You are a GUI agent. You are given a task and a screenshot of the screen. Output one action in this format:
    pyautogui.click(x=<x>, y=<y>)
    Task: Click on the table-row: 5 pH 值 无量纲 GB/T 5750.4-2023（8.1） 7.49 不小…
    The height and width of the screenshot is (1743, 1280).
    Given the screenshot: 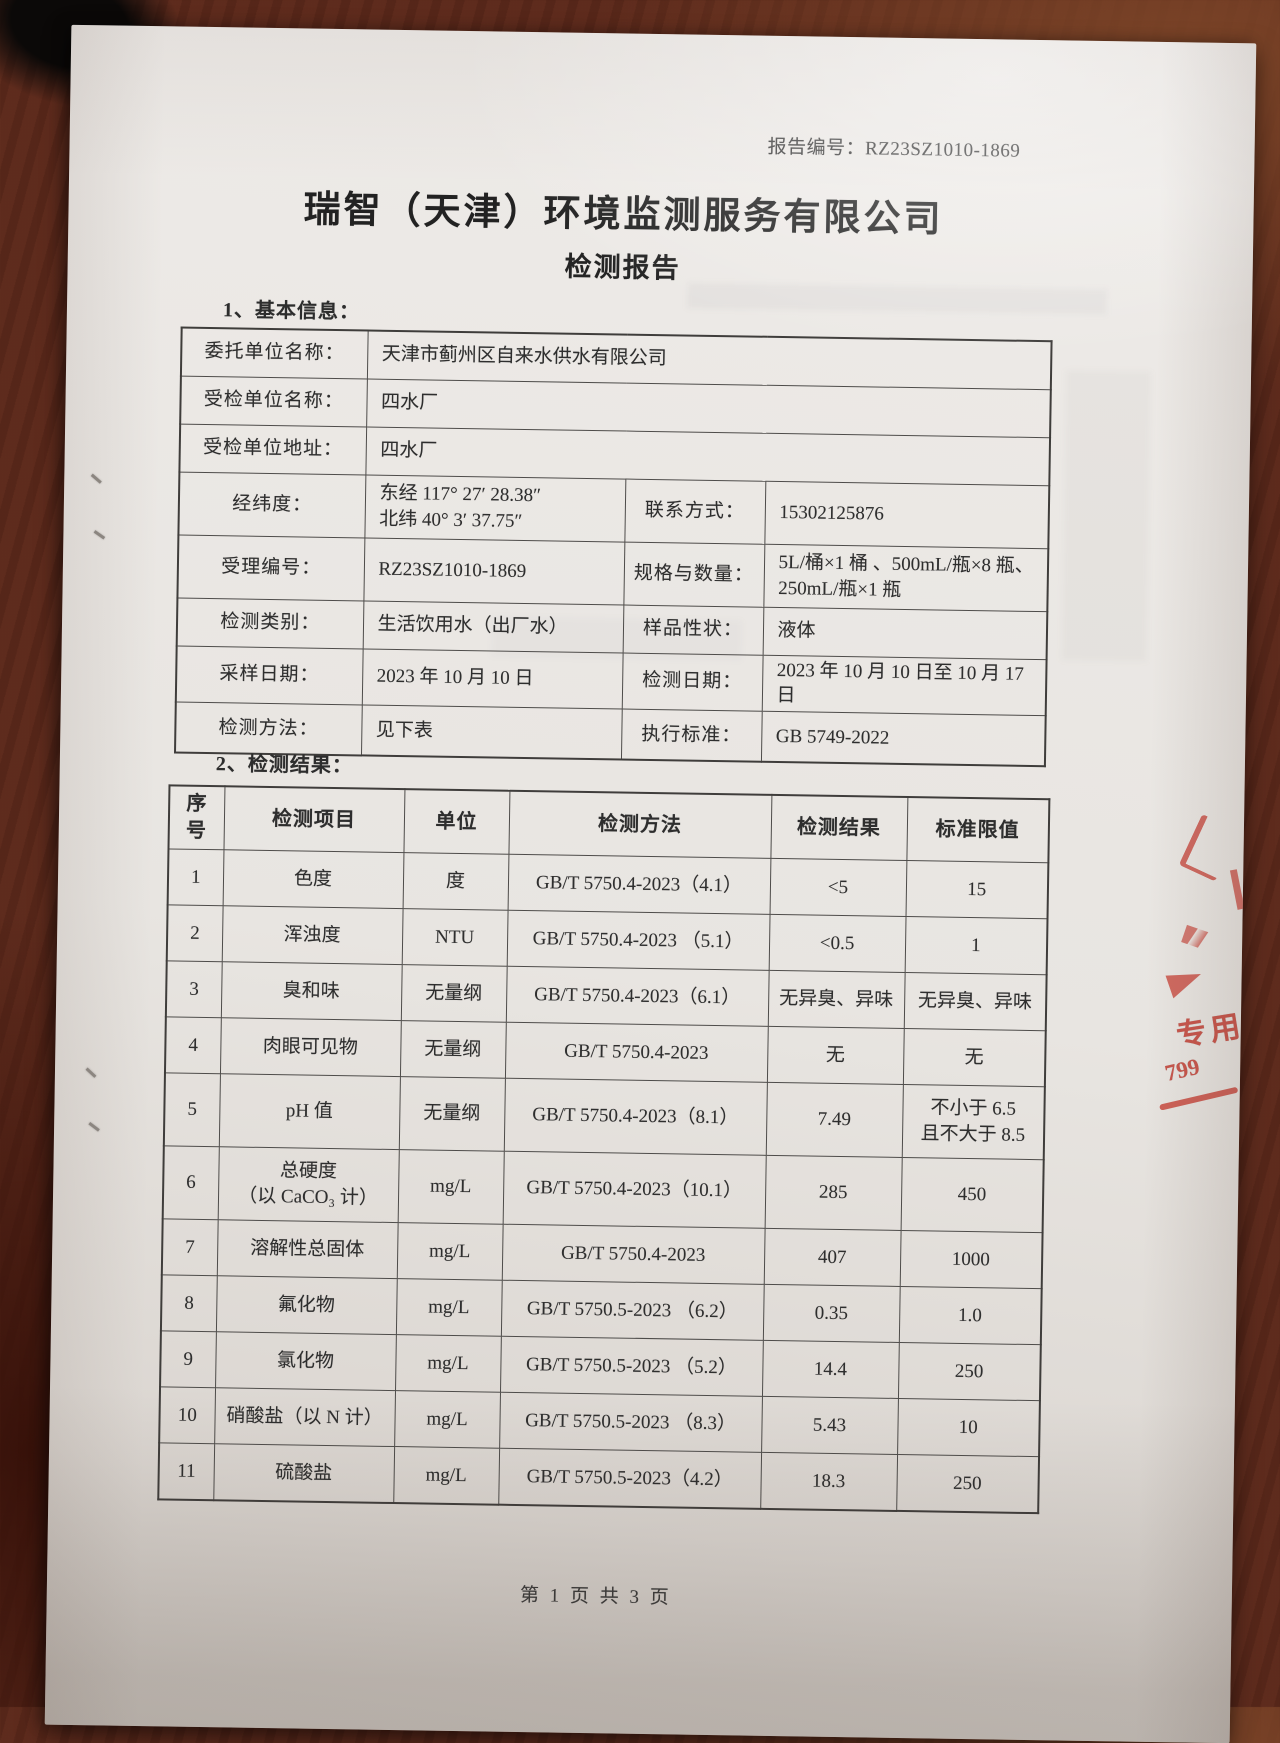 What is the action you would take?
    pyautogui.click(x=604, y=1116)
    